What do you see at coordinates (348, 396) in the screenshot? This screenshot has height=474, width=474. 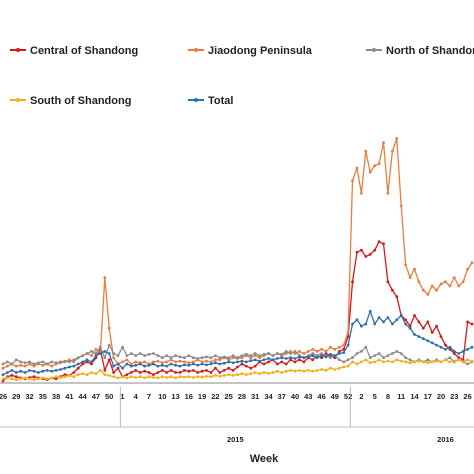 I see `x-tick-label: 52` at bounding box center [348, 396].